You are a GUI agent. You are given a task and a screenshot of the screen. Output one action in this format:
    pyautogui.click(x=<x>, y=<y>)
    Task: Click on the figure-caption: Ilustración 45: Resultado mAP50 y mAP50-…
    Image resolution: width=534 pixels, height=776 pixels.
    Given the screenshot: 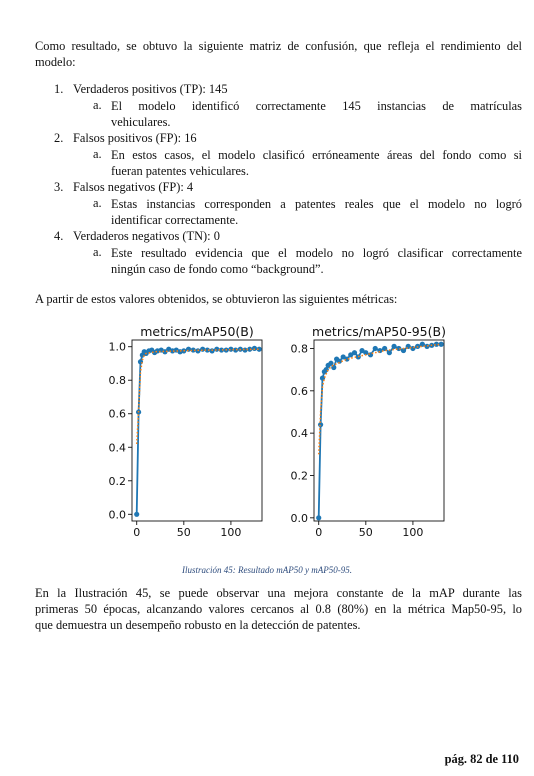 What is the action you would take?
    pyautogui.click(x=267, y=570)
    